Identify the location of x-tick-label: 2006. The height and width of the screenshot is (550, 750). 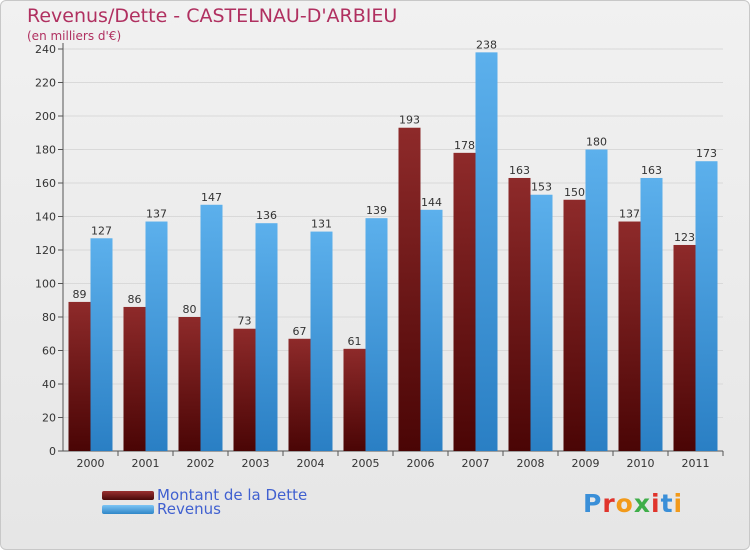
(421, 463).